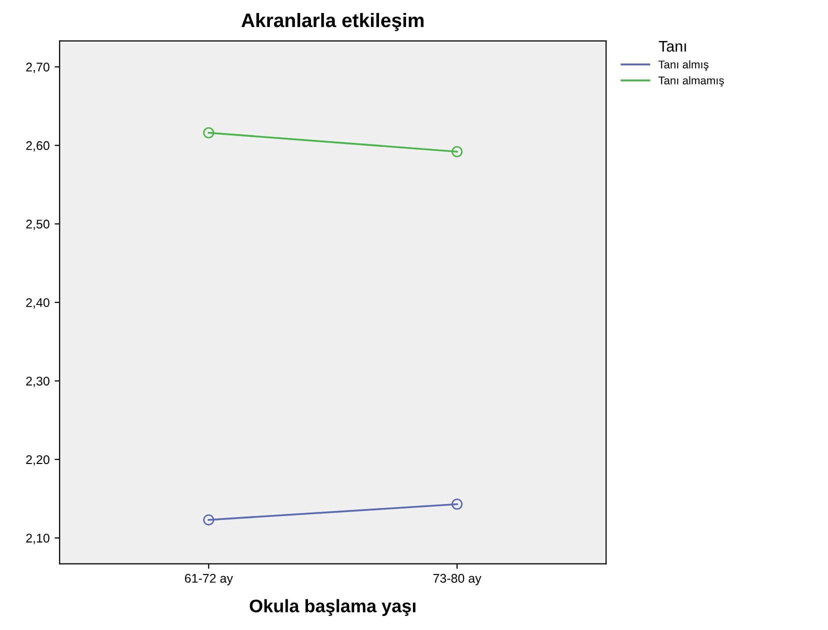 This screenshot has height=630, width=828. I want to click on y-tick-label: 2,20, so click(38, 460).